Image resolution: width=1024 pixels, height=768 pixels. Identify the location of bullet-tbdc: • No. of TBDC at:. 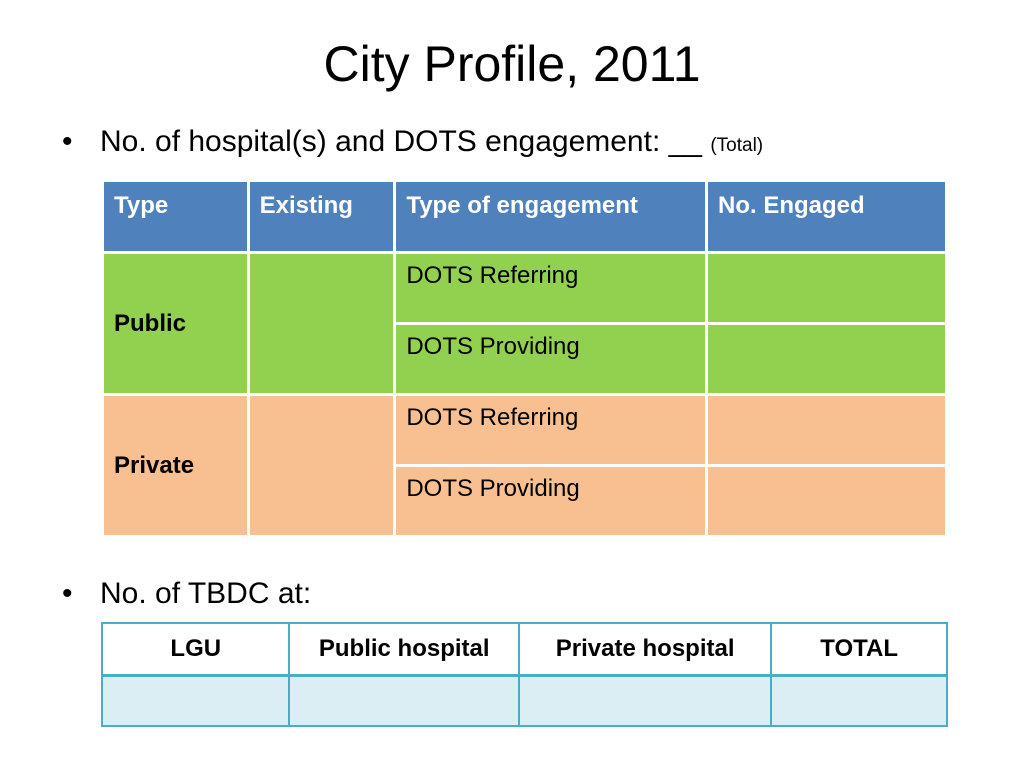
(186, 594).